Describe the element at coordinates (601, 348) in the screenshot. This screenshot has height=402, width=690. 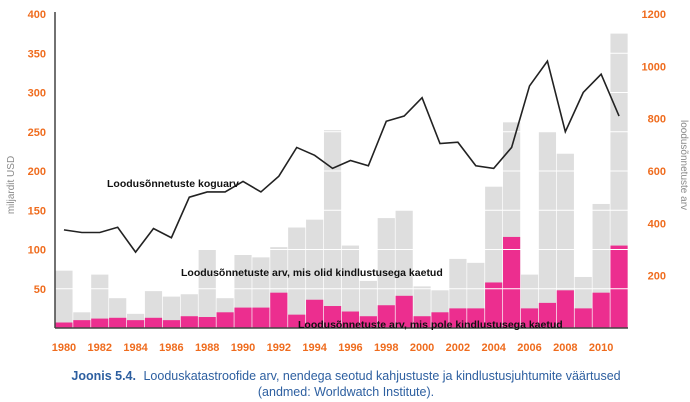
I see `x-tick-label: 2010` at that location.